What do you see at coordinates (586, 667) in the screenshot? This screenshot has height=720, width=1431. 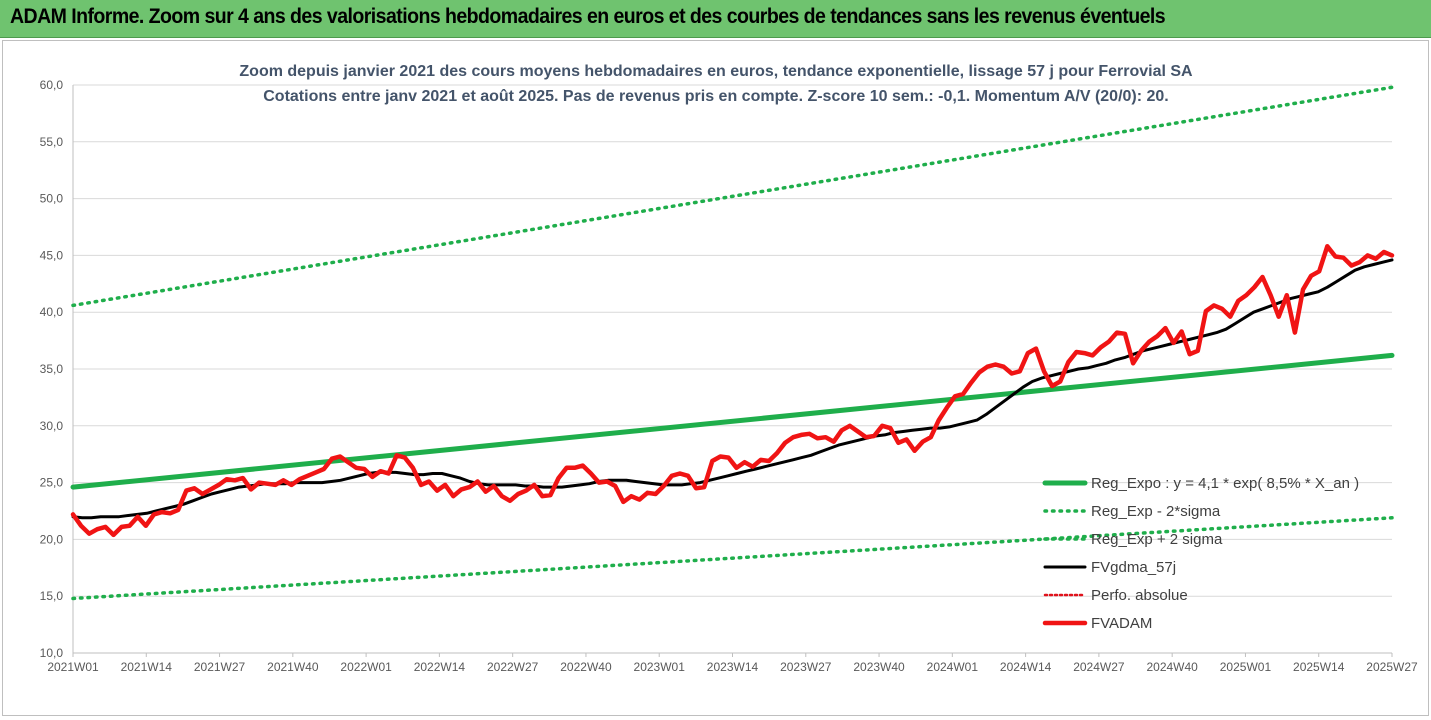 I see `x-tick-label: 2022W40` at bounding box center [586, 667].